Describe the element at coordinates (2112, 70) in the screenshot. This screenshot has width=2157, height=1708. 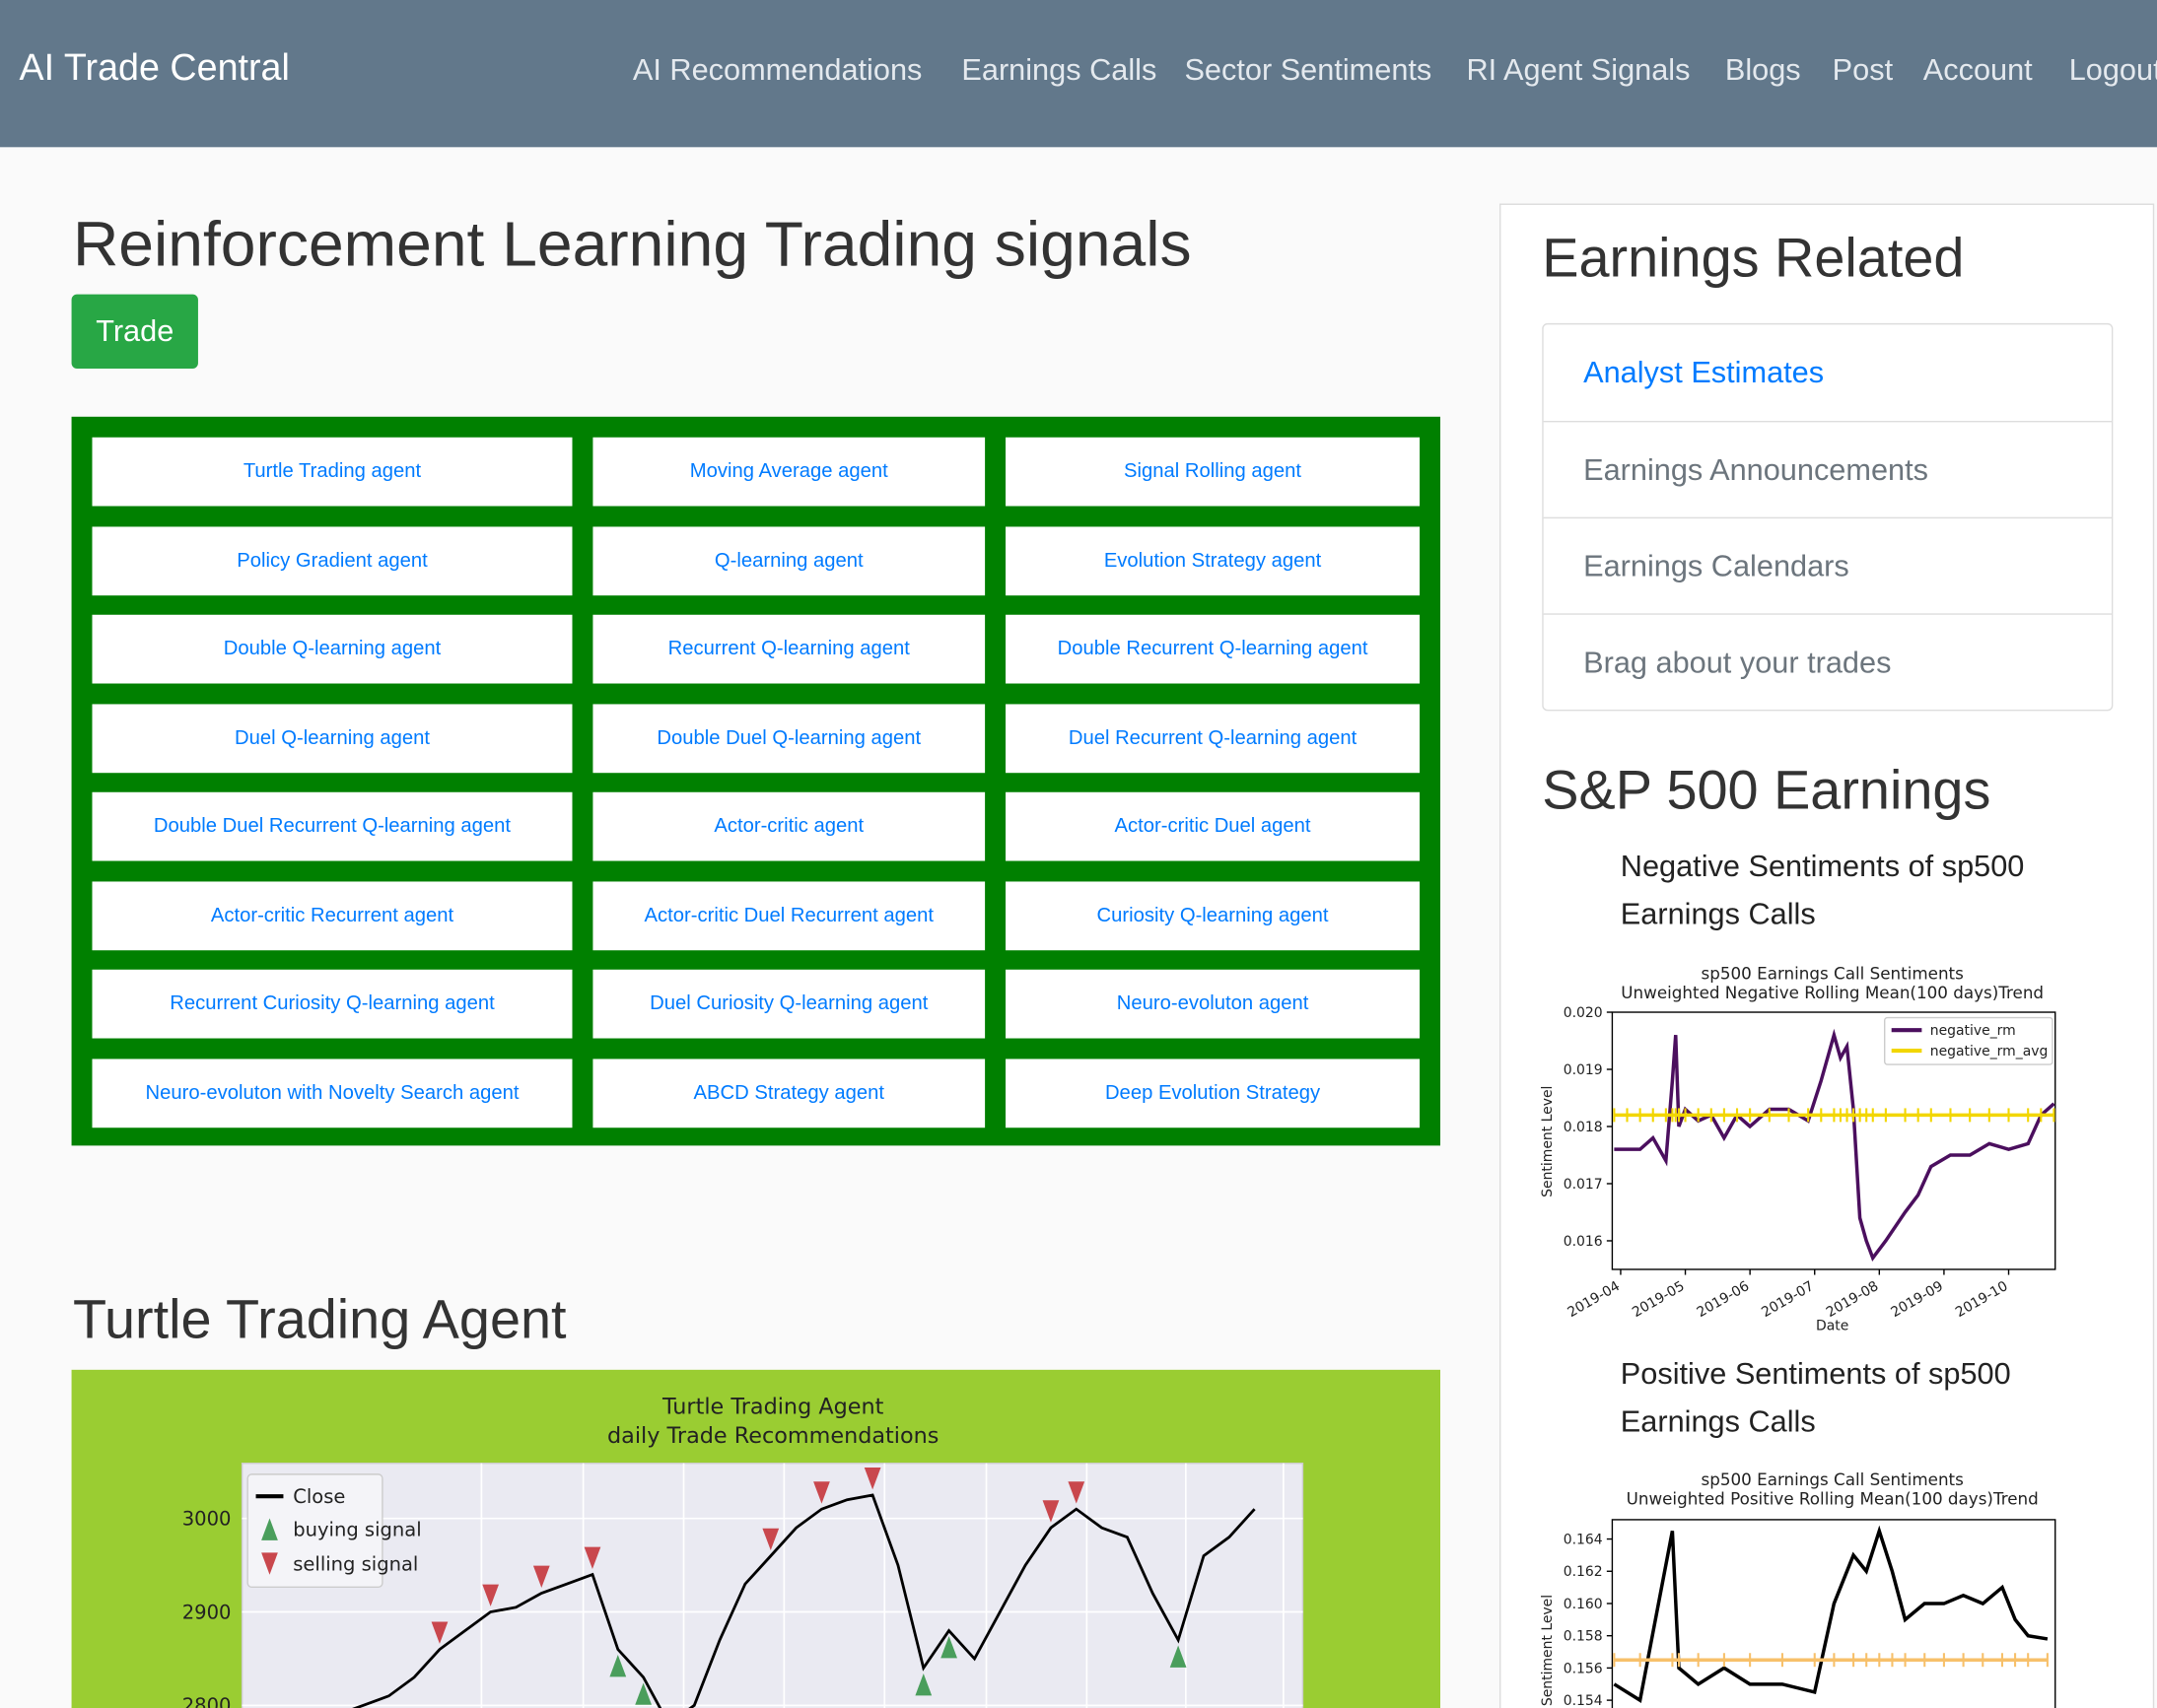
I see `nav-link: Logout` at that location.